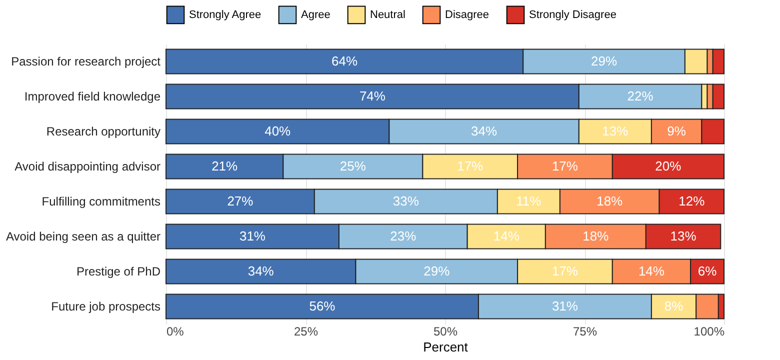 The width and height of the screenshot is (780, 360). I want to click on data-label: 22%, so click(640, 96).